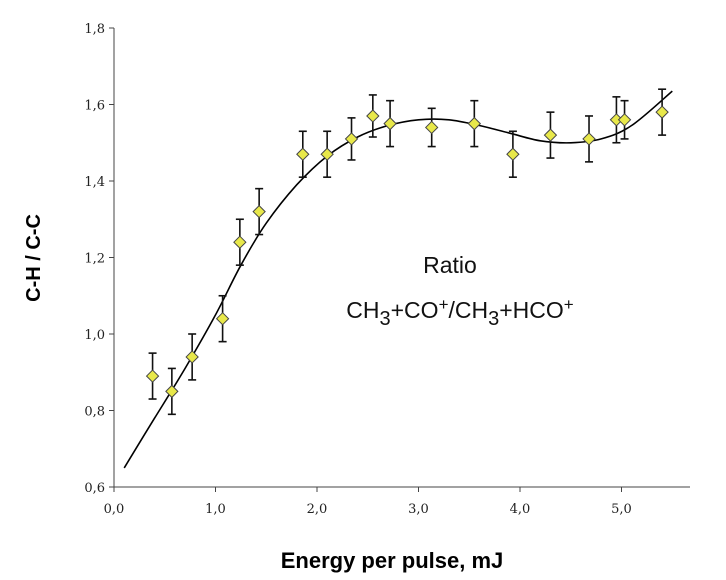  I want to click on x-tick-label: 4,0, so click(520, 509).